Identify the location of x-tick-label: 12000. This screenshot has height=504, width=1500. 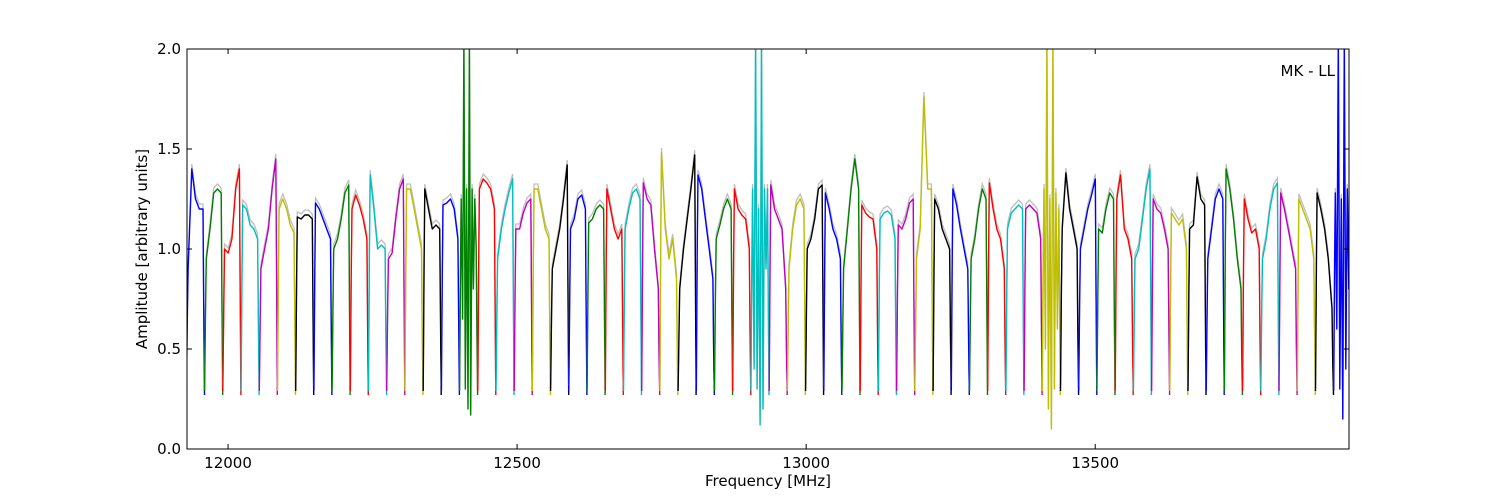
(228, 463).